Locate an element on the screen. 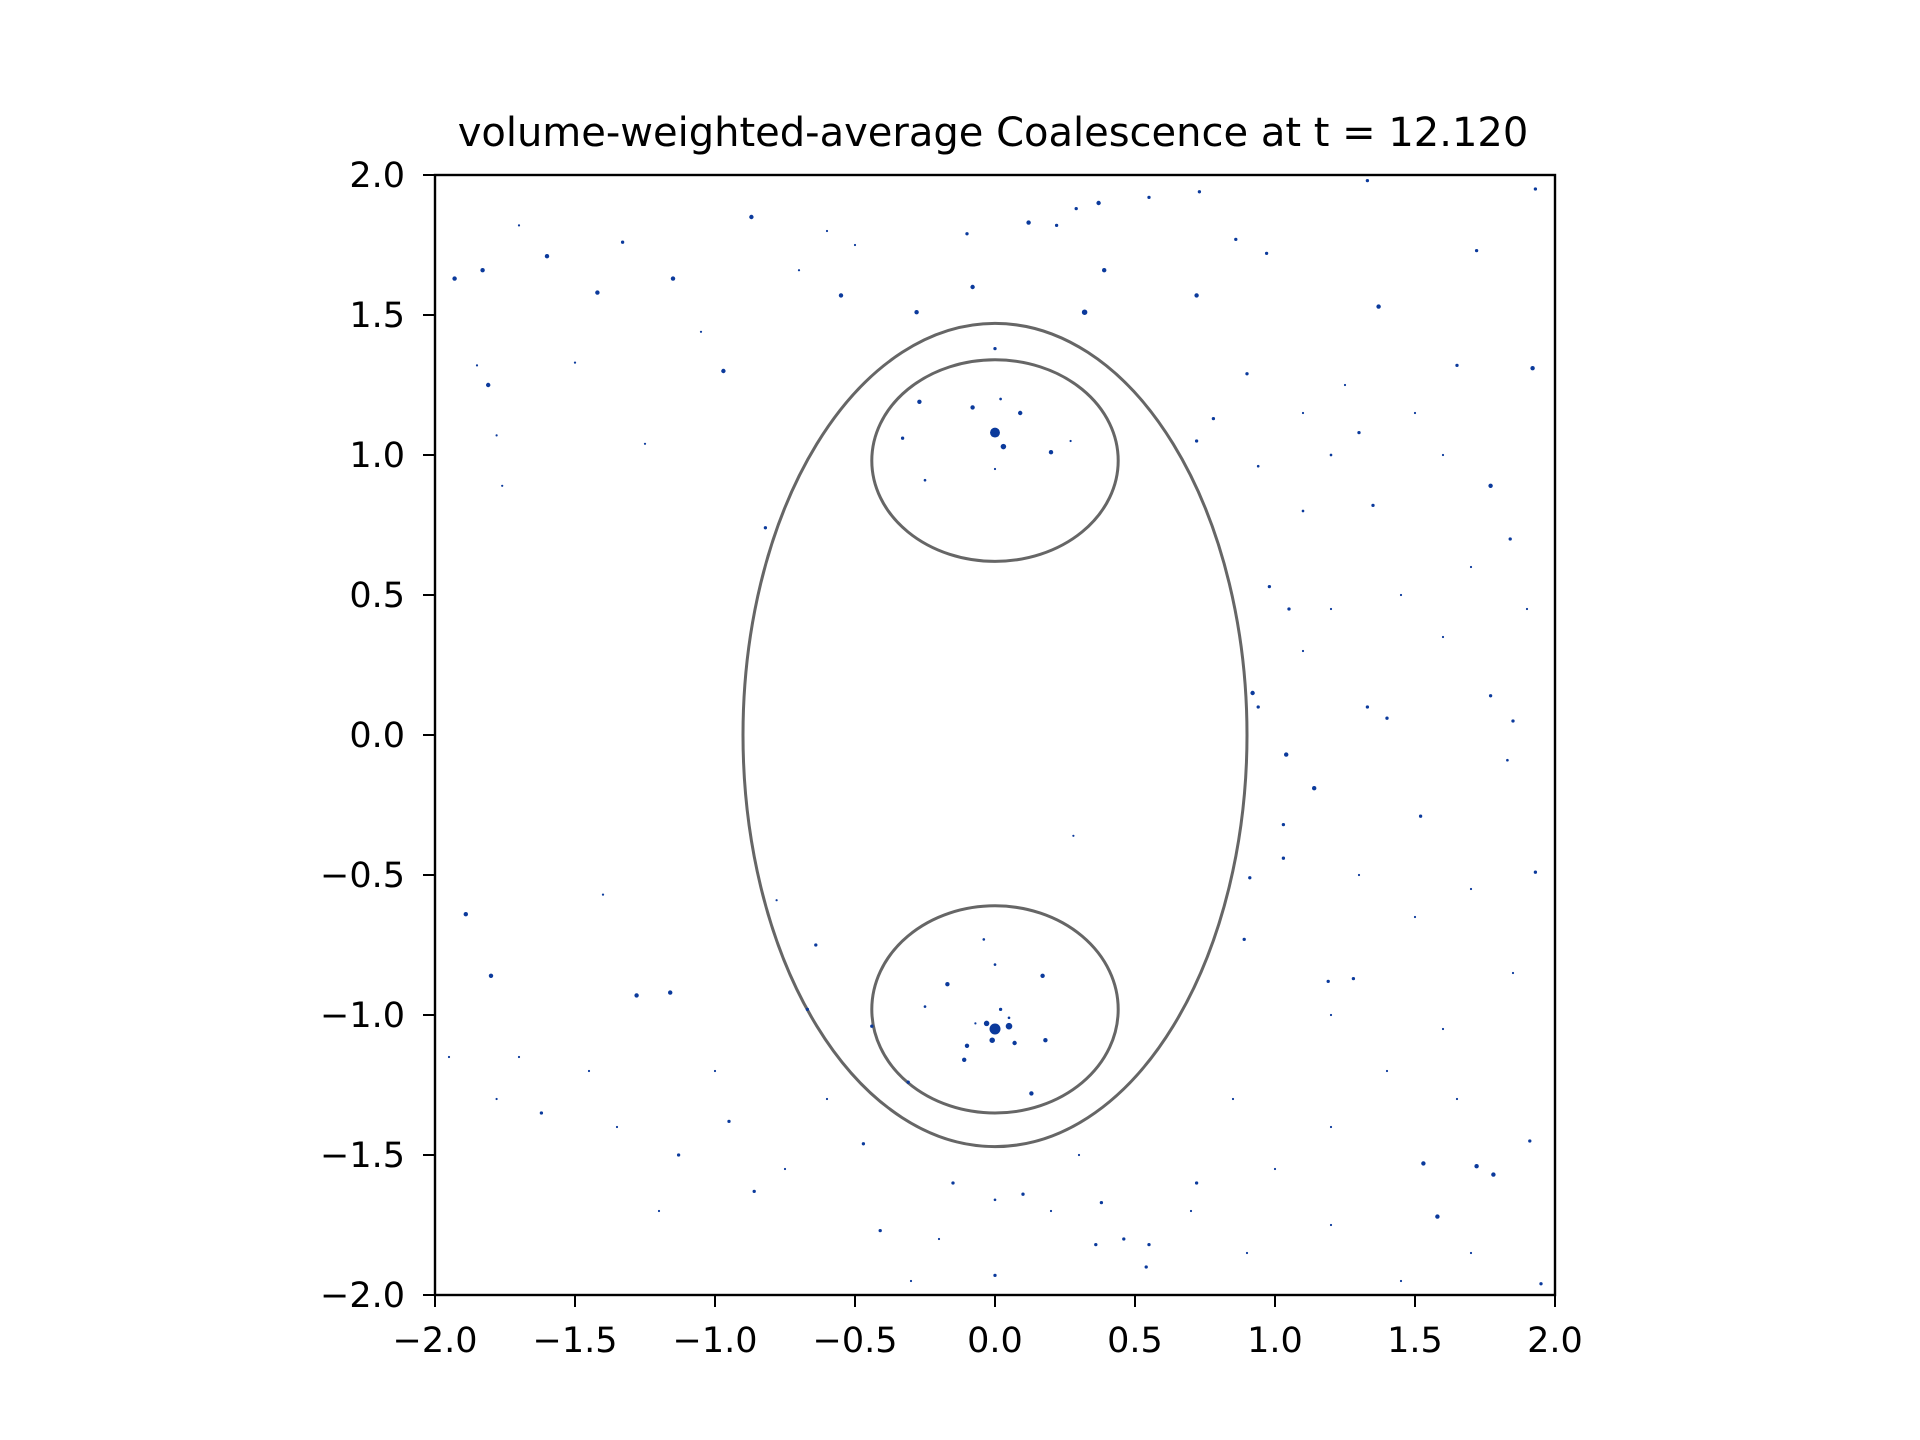 This screenshot has width=1920, height=1440. x-tick-label: 0.5 is located at coordinates (1135, 1341).